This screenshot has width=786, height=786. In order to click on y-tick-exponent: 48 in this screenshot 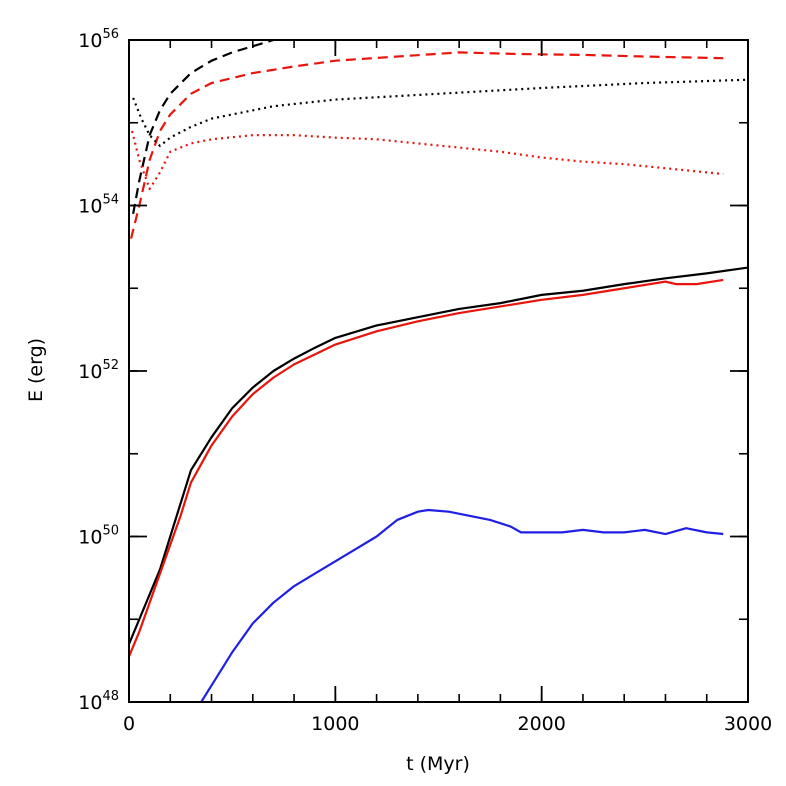, I will do `click(110, 696)`.